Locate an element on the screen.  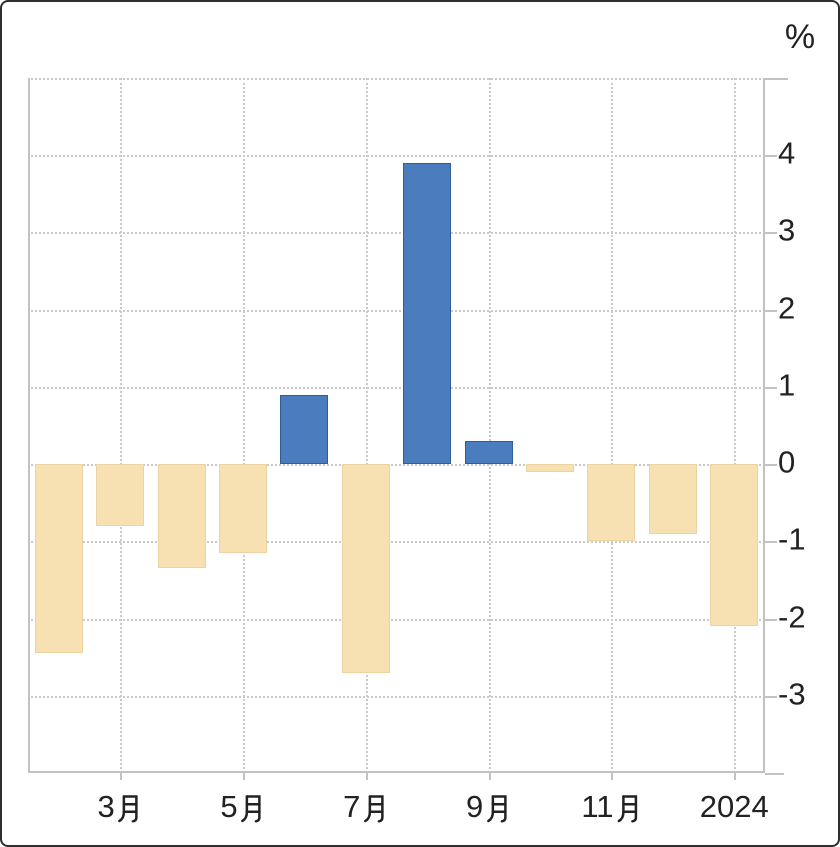
bar-9月 is located at coordinates (488, 452).